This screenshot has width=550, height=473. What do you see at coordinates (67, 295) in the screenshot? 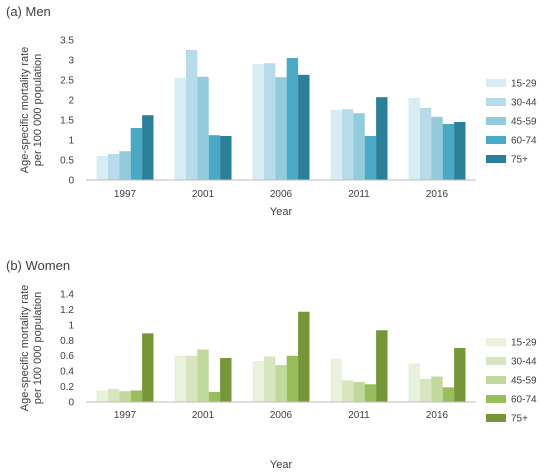
I see `y-tick-label: 1.4` at bounding box center [67, 295].